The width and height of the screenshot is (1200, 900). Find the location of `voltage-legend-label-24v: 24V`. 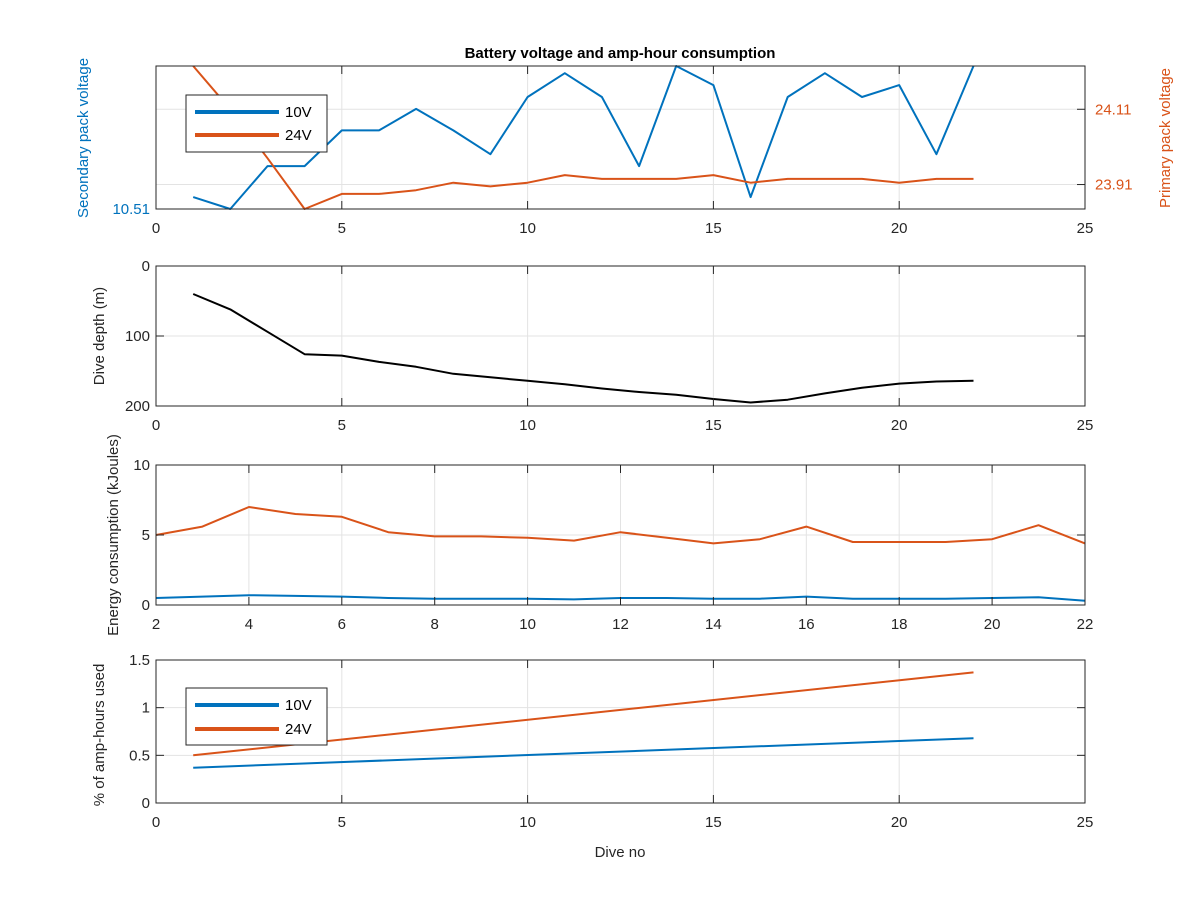

voltage-legend-label-24v: 24V is located at coordinates (298, 135).